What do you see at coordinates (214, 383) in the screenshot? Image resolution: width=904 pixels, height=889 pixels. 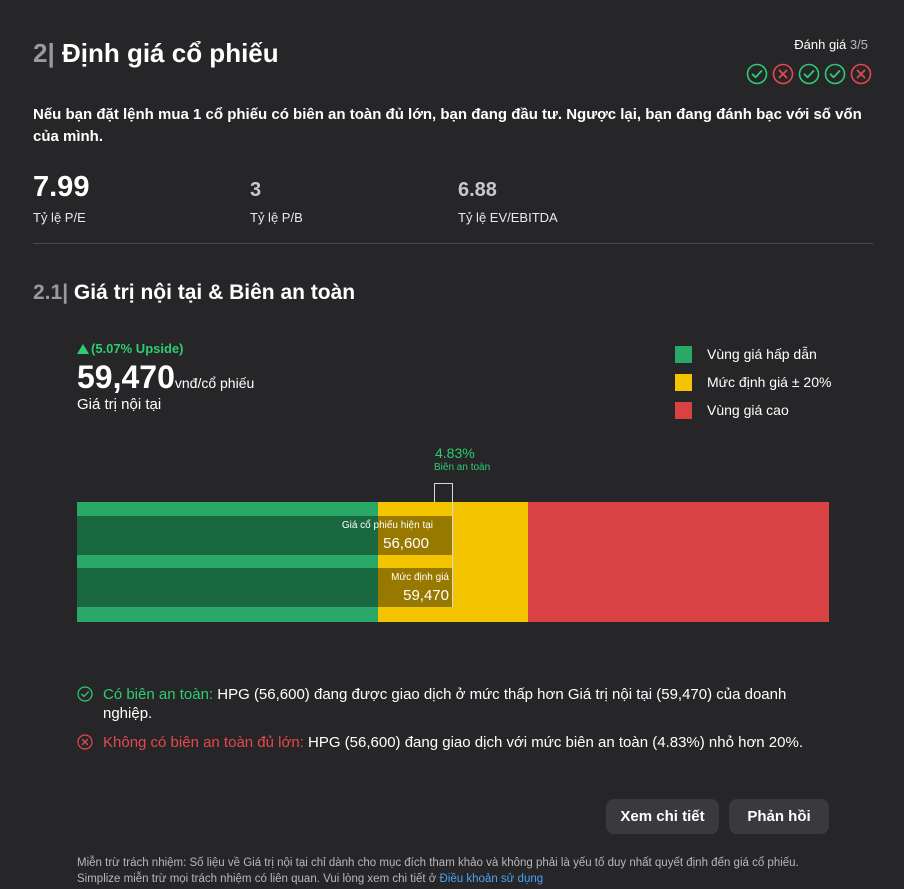 I see `intrinsic-unit: vnđ/cổ phiếu` at bounding box center [214, 383].